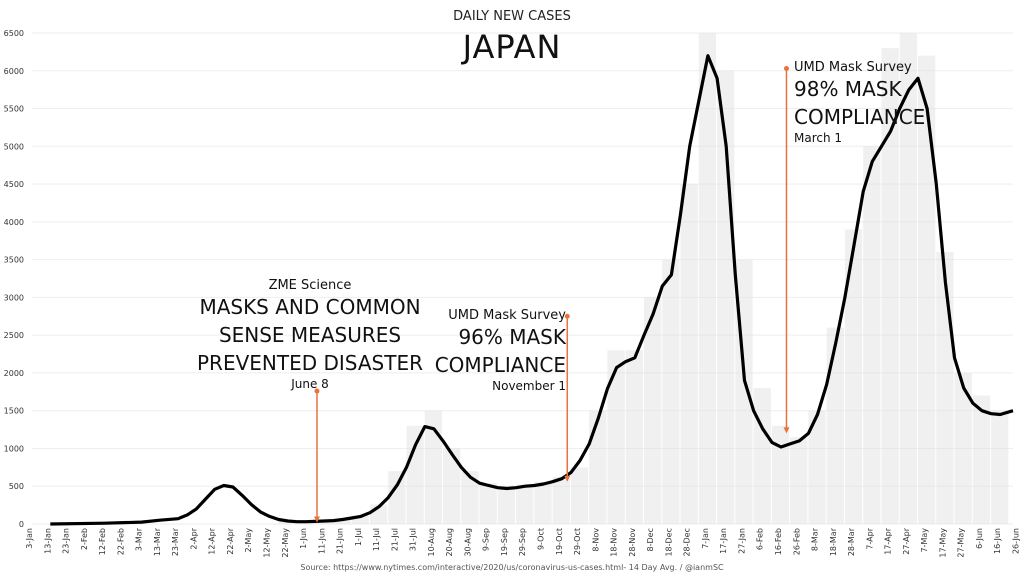 The width and height of the screenshot is (1024, 576). What do you see at coordinates (16, 486) in the screenshot?
I see `y-tick-label: 500` at bounding box center [16, 486].